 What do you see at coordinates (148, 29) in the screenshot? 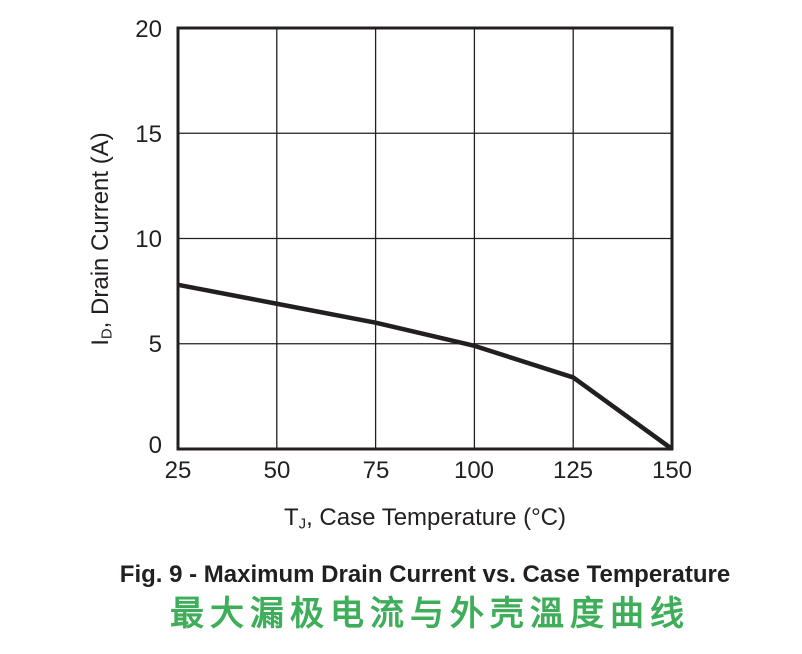
I see `y-tick-label-20: 20` at bounding box center [148, 29].